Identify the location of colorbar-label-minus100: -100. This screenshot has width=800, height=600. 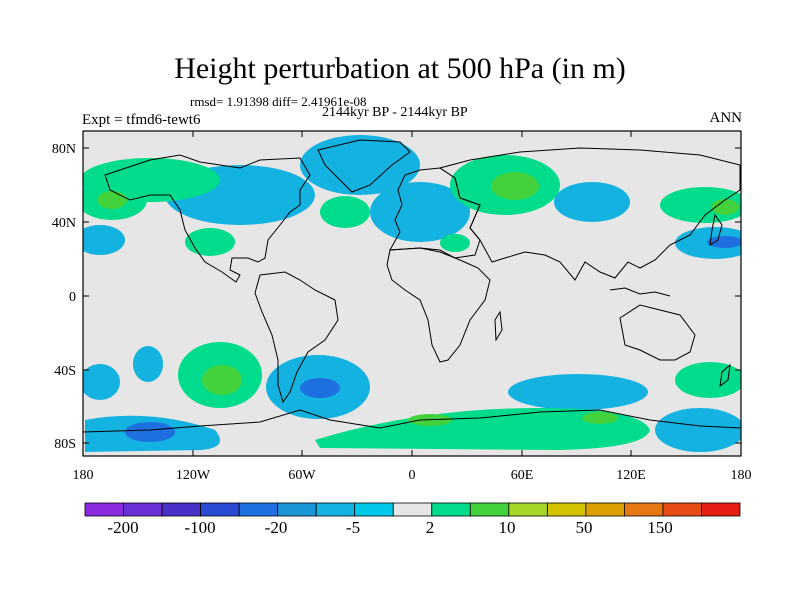
(200, 527).